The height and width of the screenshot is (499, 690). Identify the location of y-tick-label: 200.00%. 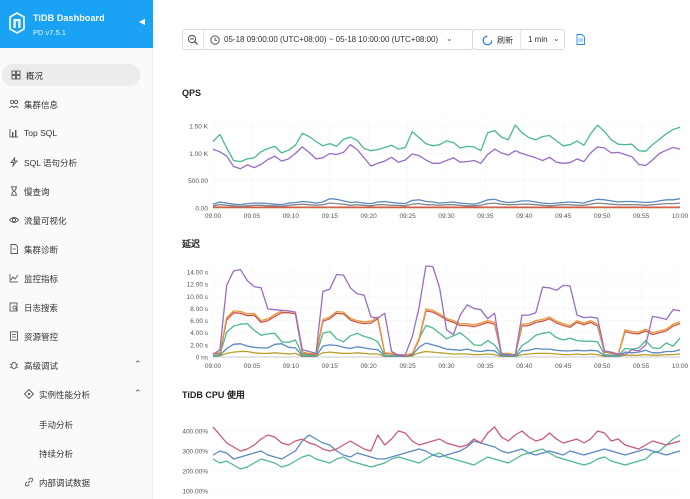
(195, 472).